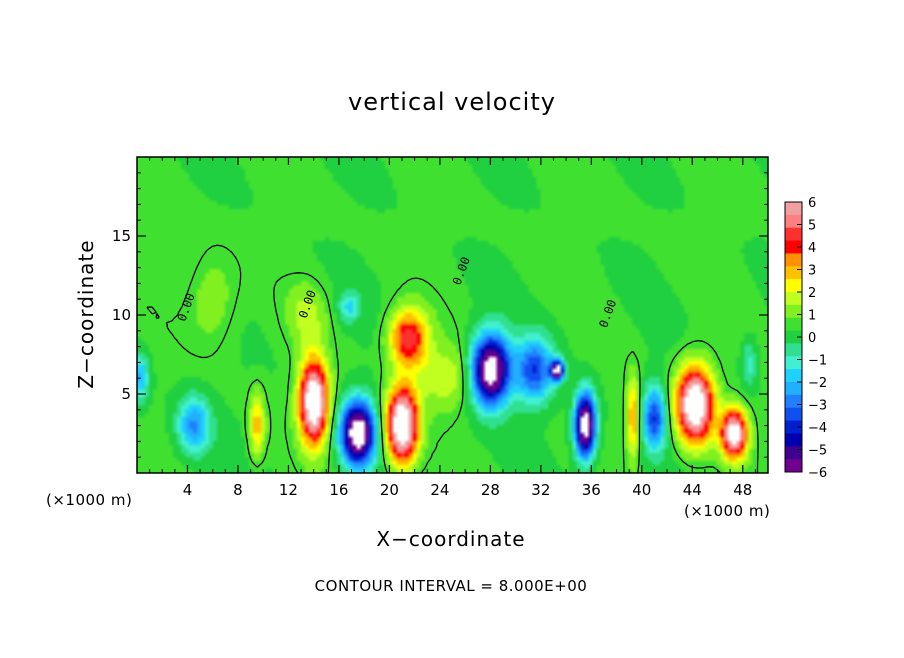 The image size is (904, 658). What do you see at coordinates (727, 511) in the screenshot?
I see `x-axis-units-right: (×1000 m)` at bounding box center [727, 511].